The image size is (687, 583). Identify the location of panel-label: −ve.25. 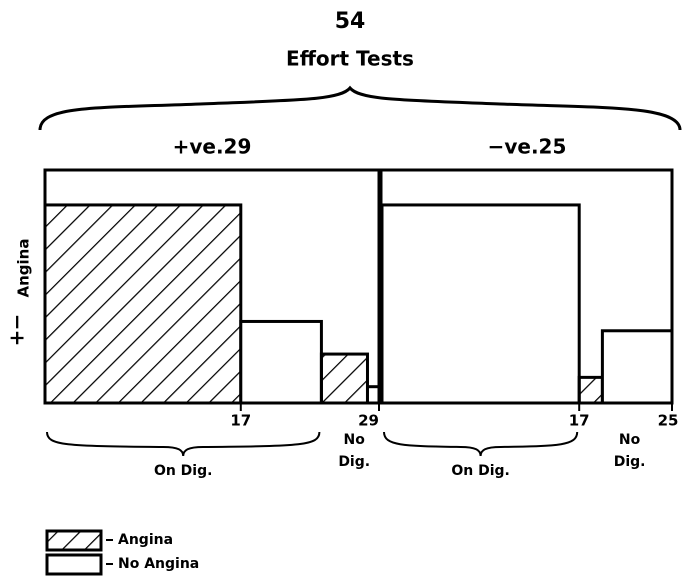
(527, 147).